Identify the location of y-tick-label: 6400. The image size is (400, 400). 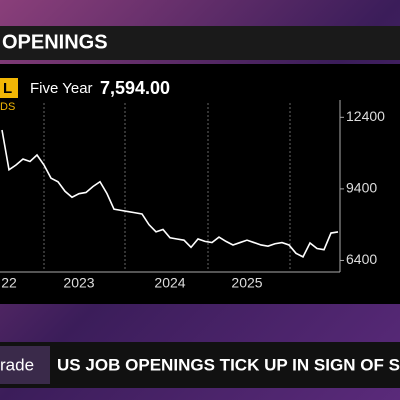
(361, 259).